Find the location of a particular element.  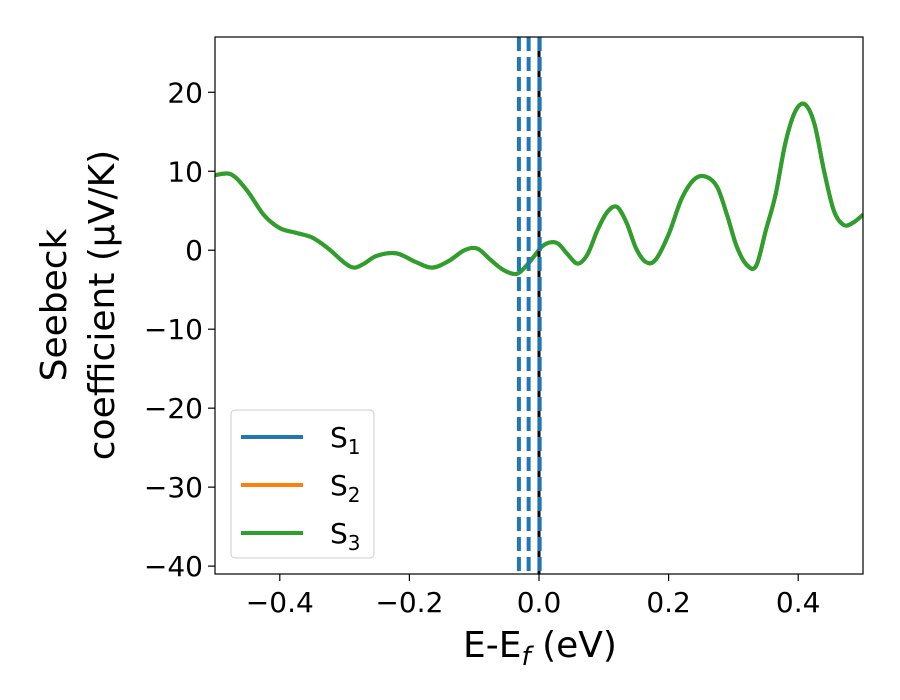

y-axis-label-line1: Seebeck is located at coordinates (54, 304).